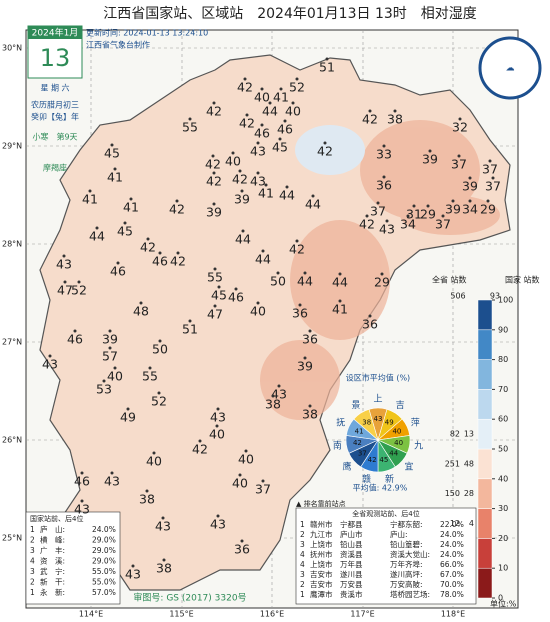 The image size is (550, 622). What do you see at coordinates (370, 324) in the screenshot?
I see `station-value: 36` at bounding box center [370, 324].